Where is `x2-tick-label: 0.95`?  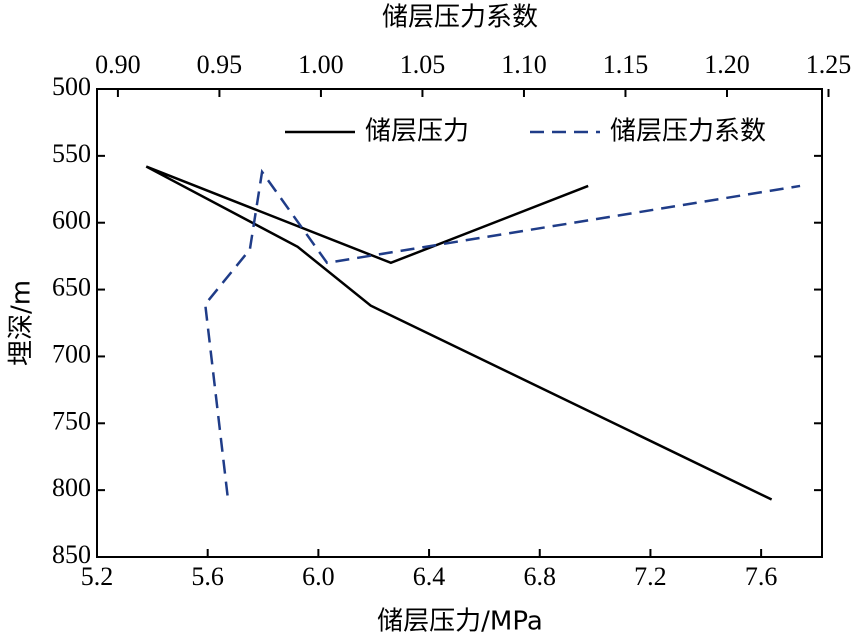
x2-tick-label: 0.95 is located at coordinates (220, 64).